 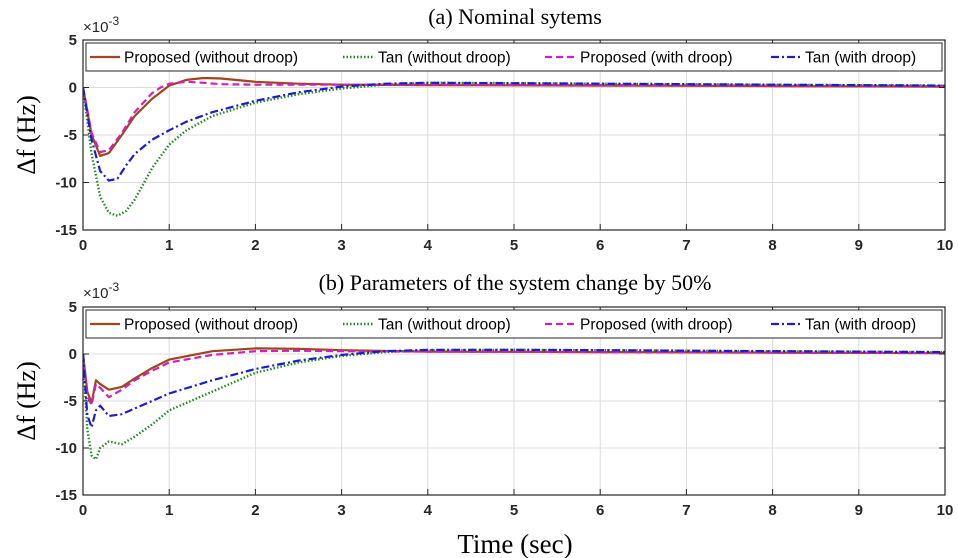 What do you see at coordinates (514, 543) in the screenshot?
I see `x-axis-label: Time (sec)` at bounding box center [514, 543].